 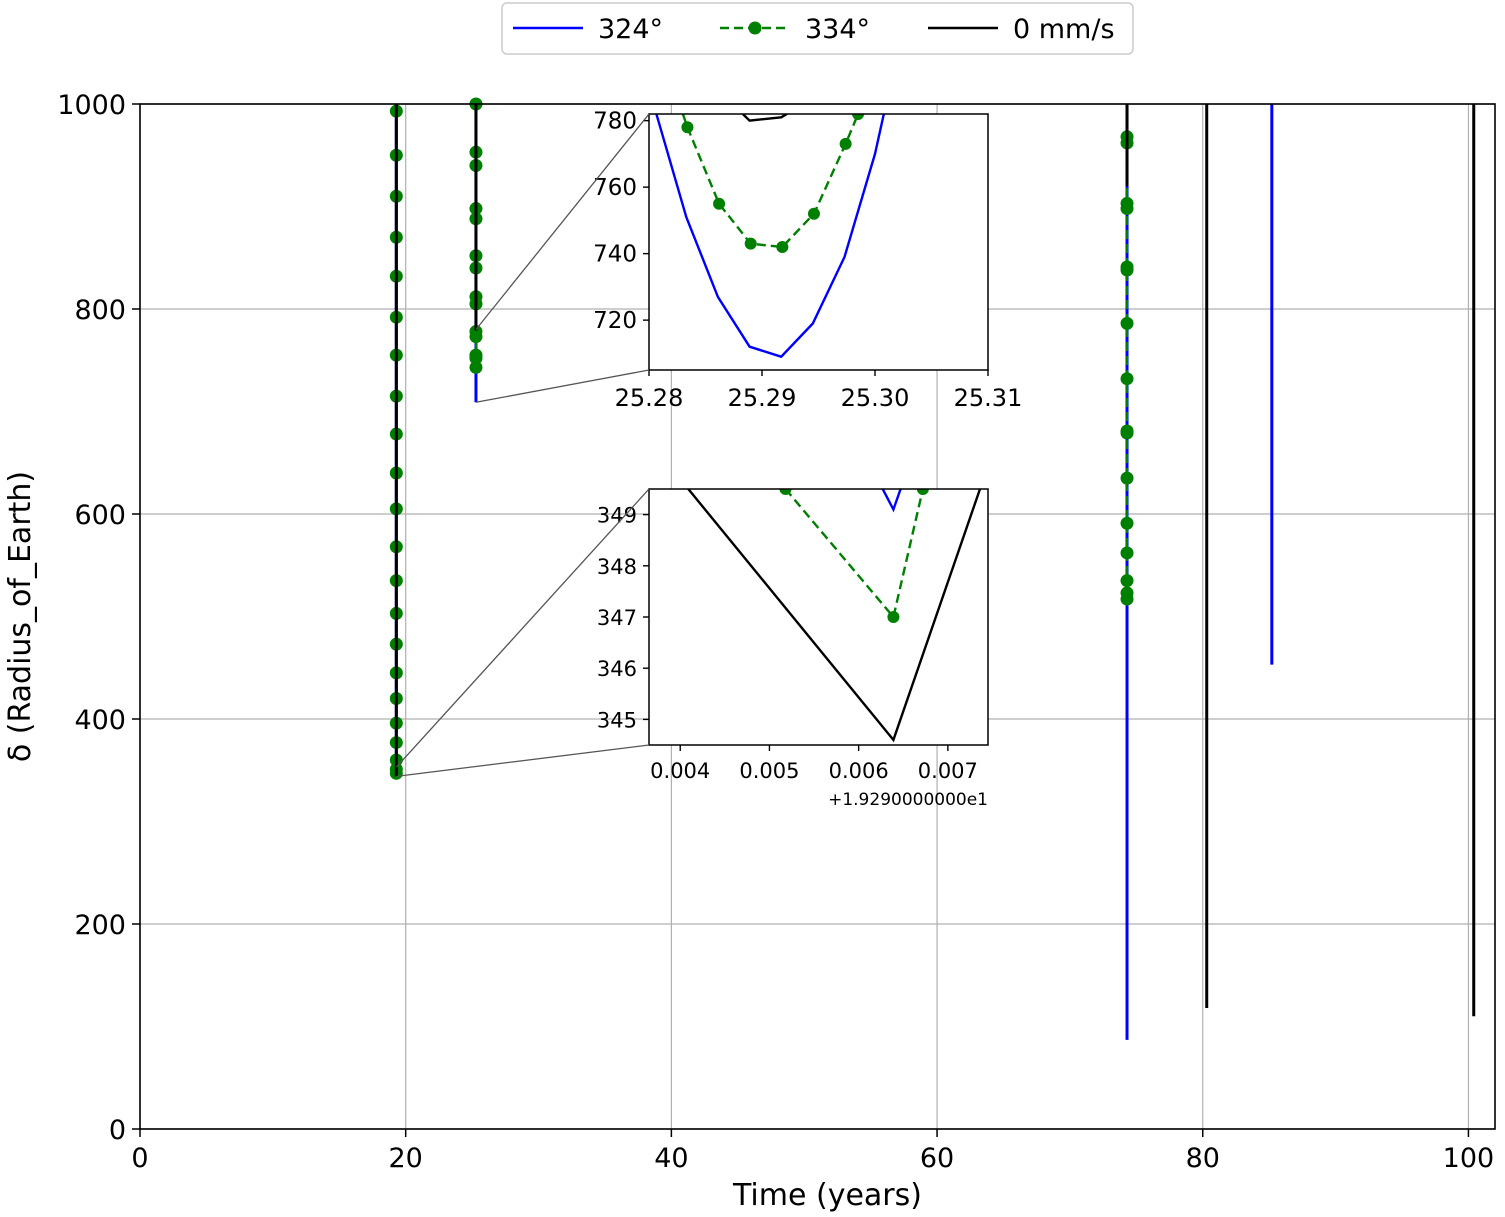 I want to click on inset-y-tick-label: 760, so click(x=615, y=188).